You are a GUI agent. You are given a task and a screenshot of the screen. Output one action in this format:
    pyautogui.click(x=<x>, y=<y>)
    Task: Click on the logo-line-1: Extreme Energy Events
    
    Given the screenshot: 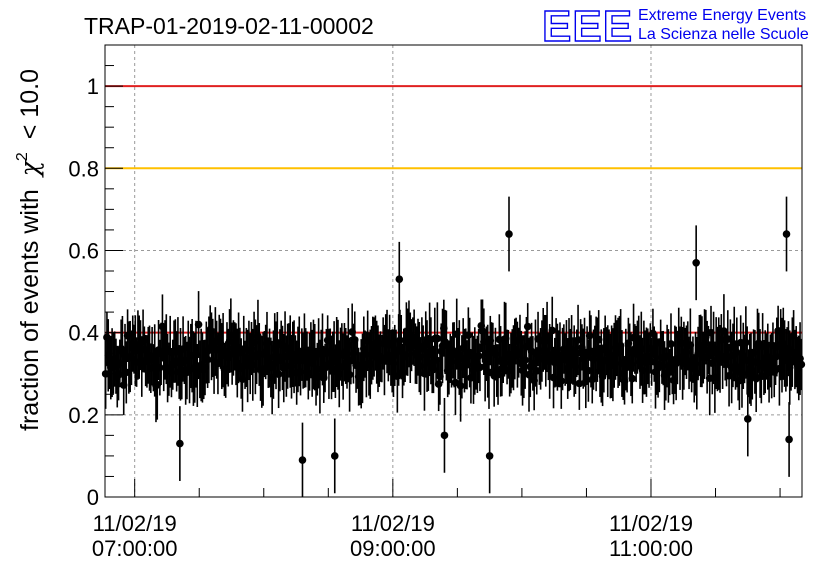 What is the action you would take?
    pyautogui.click(x=722, y=15)
    